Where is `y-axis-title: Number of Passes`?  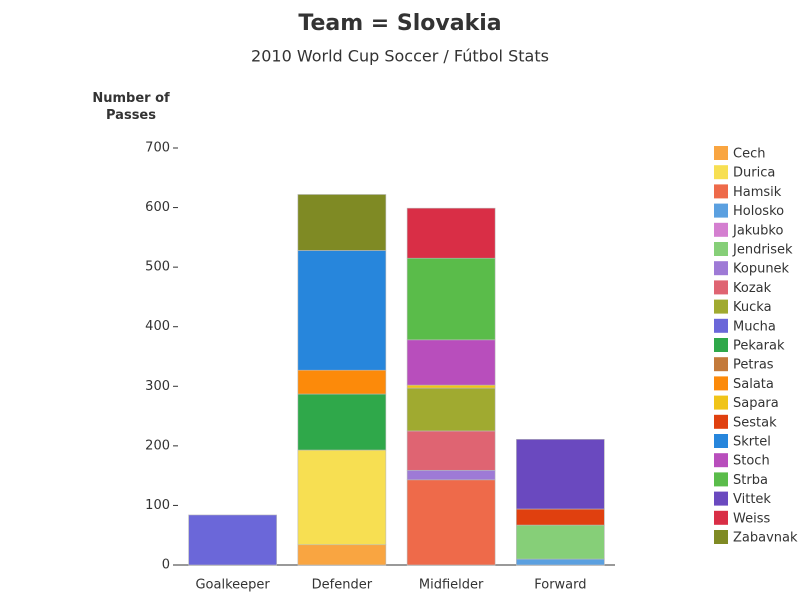 y-axis-title: Number of Passes is located at coordinates (131, 107).